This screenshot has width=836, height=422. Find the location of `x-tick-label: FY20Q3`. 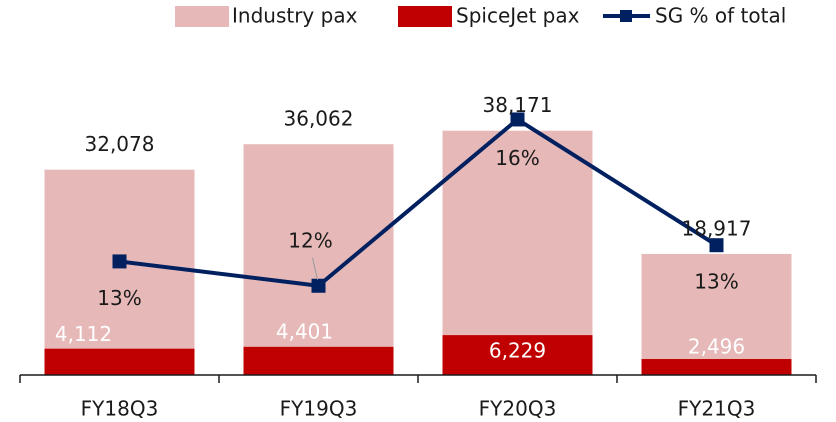

x-tick-label: FY20Q3 is located at coordinates (518, 409).